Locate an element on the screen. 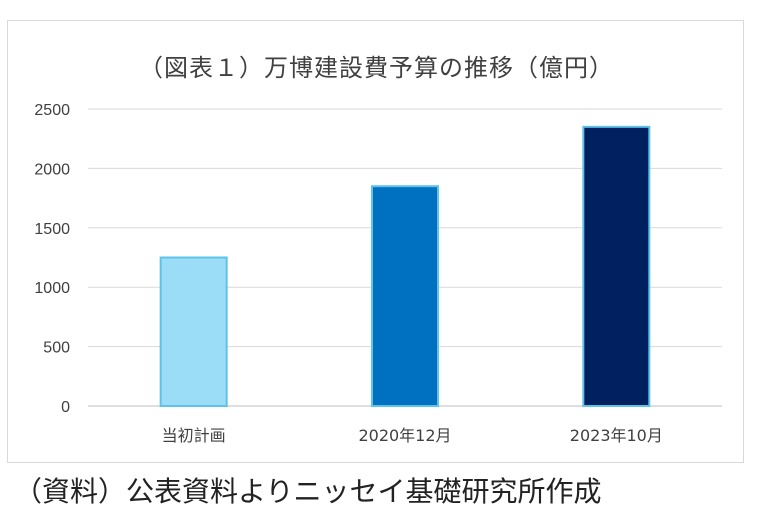 The height and width of the screenshot is (526, 761). chart-title: （図表１）万博建設費予算の推移（億円） is located at coordinates (376, 68).